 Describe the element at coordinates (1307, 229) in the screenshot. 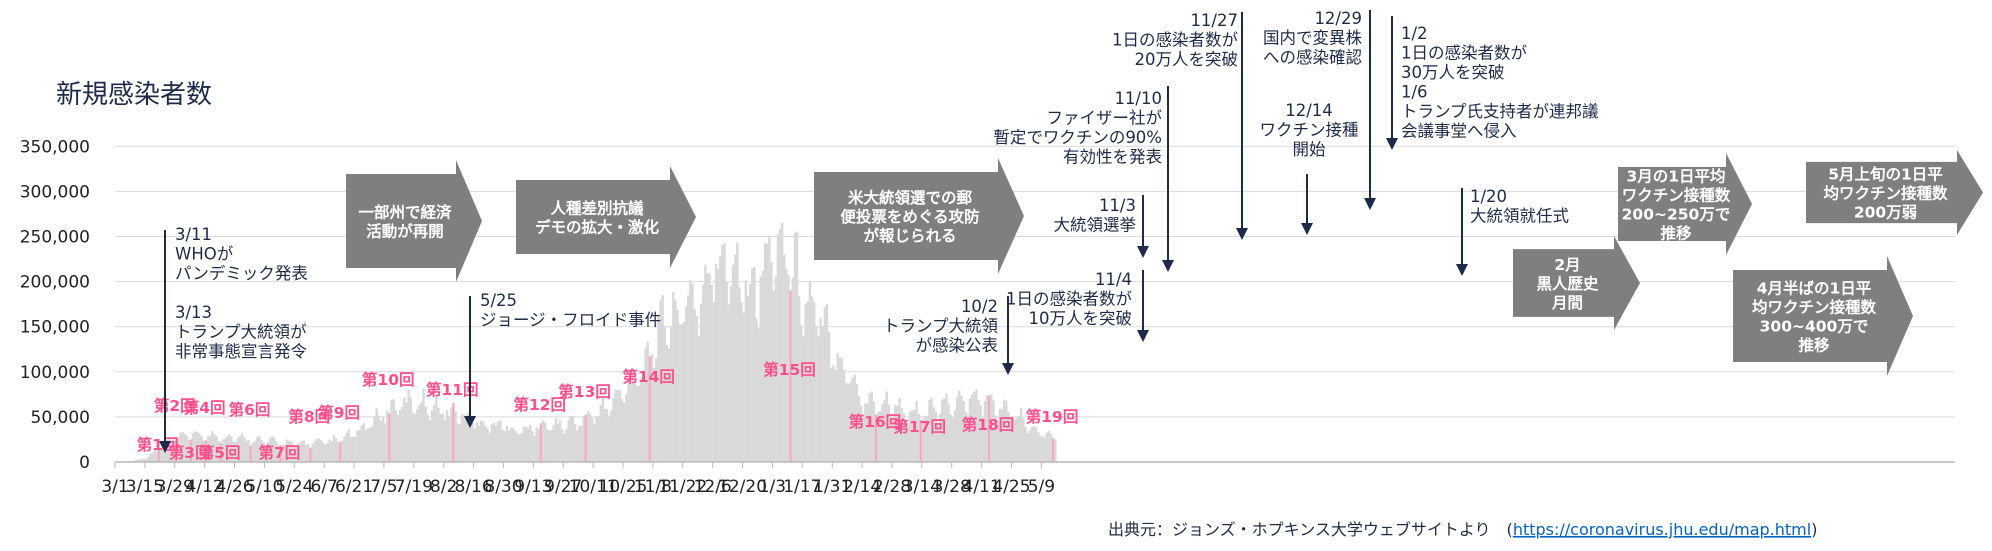

I see `event-arrow-head` at that location.